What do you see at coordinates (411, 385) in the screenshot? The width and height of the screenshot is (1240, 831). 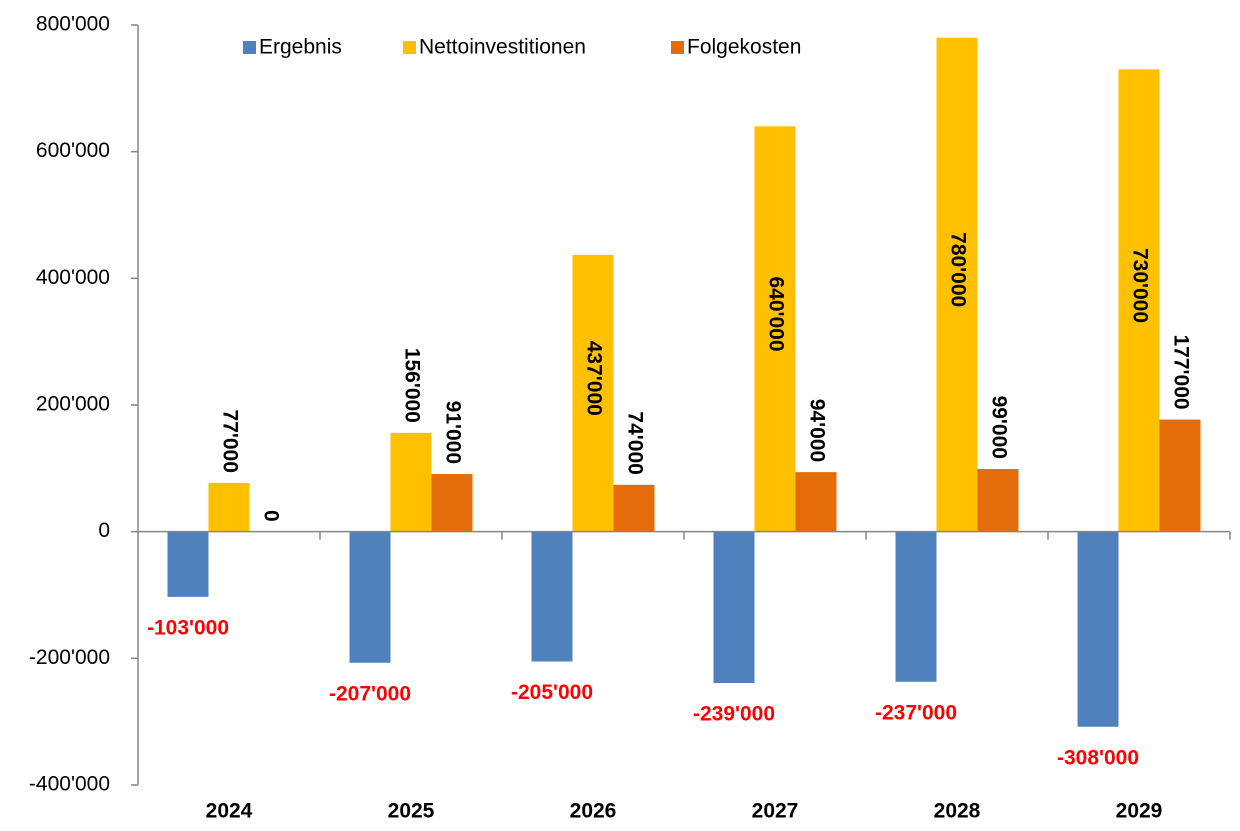 I see `data-label: 156'000` at bounding box center [411, 385].